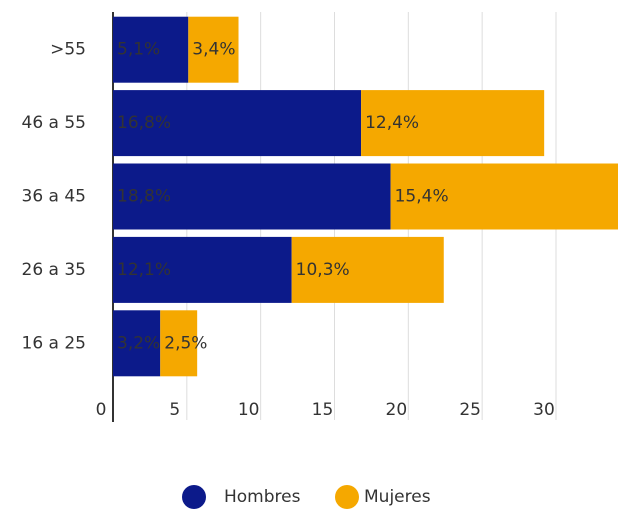 The height and width of the screenshot is (511, 618). I want to click on value-label: 3,2%, so click(138, 343).